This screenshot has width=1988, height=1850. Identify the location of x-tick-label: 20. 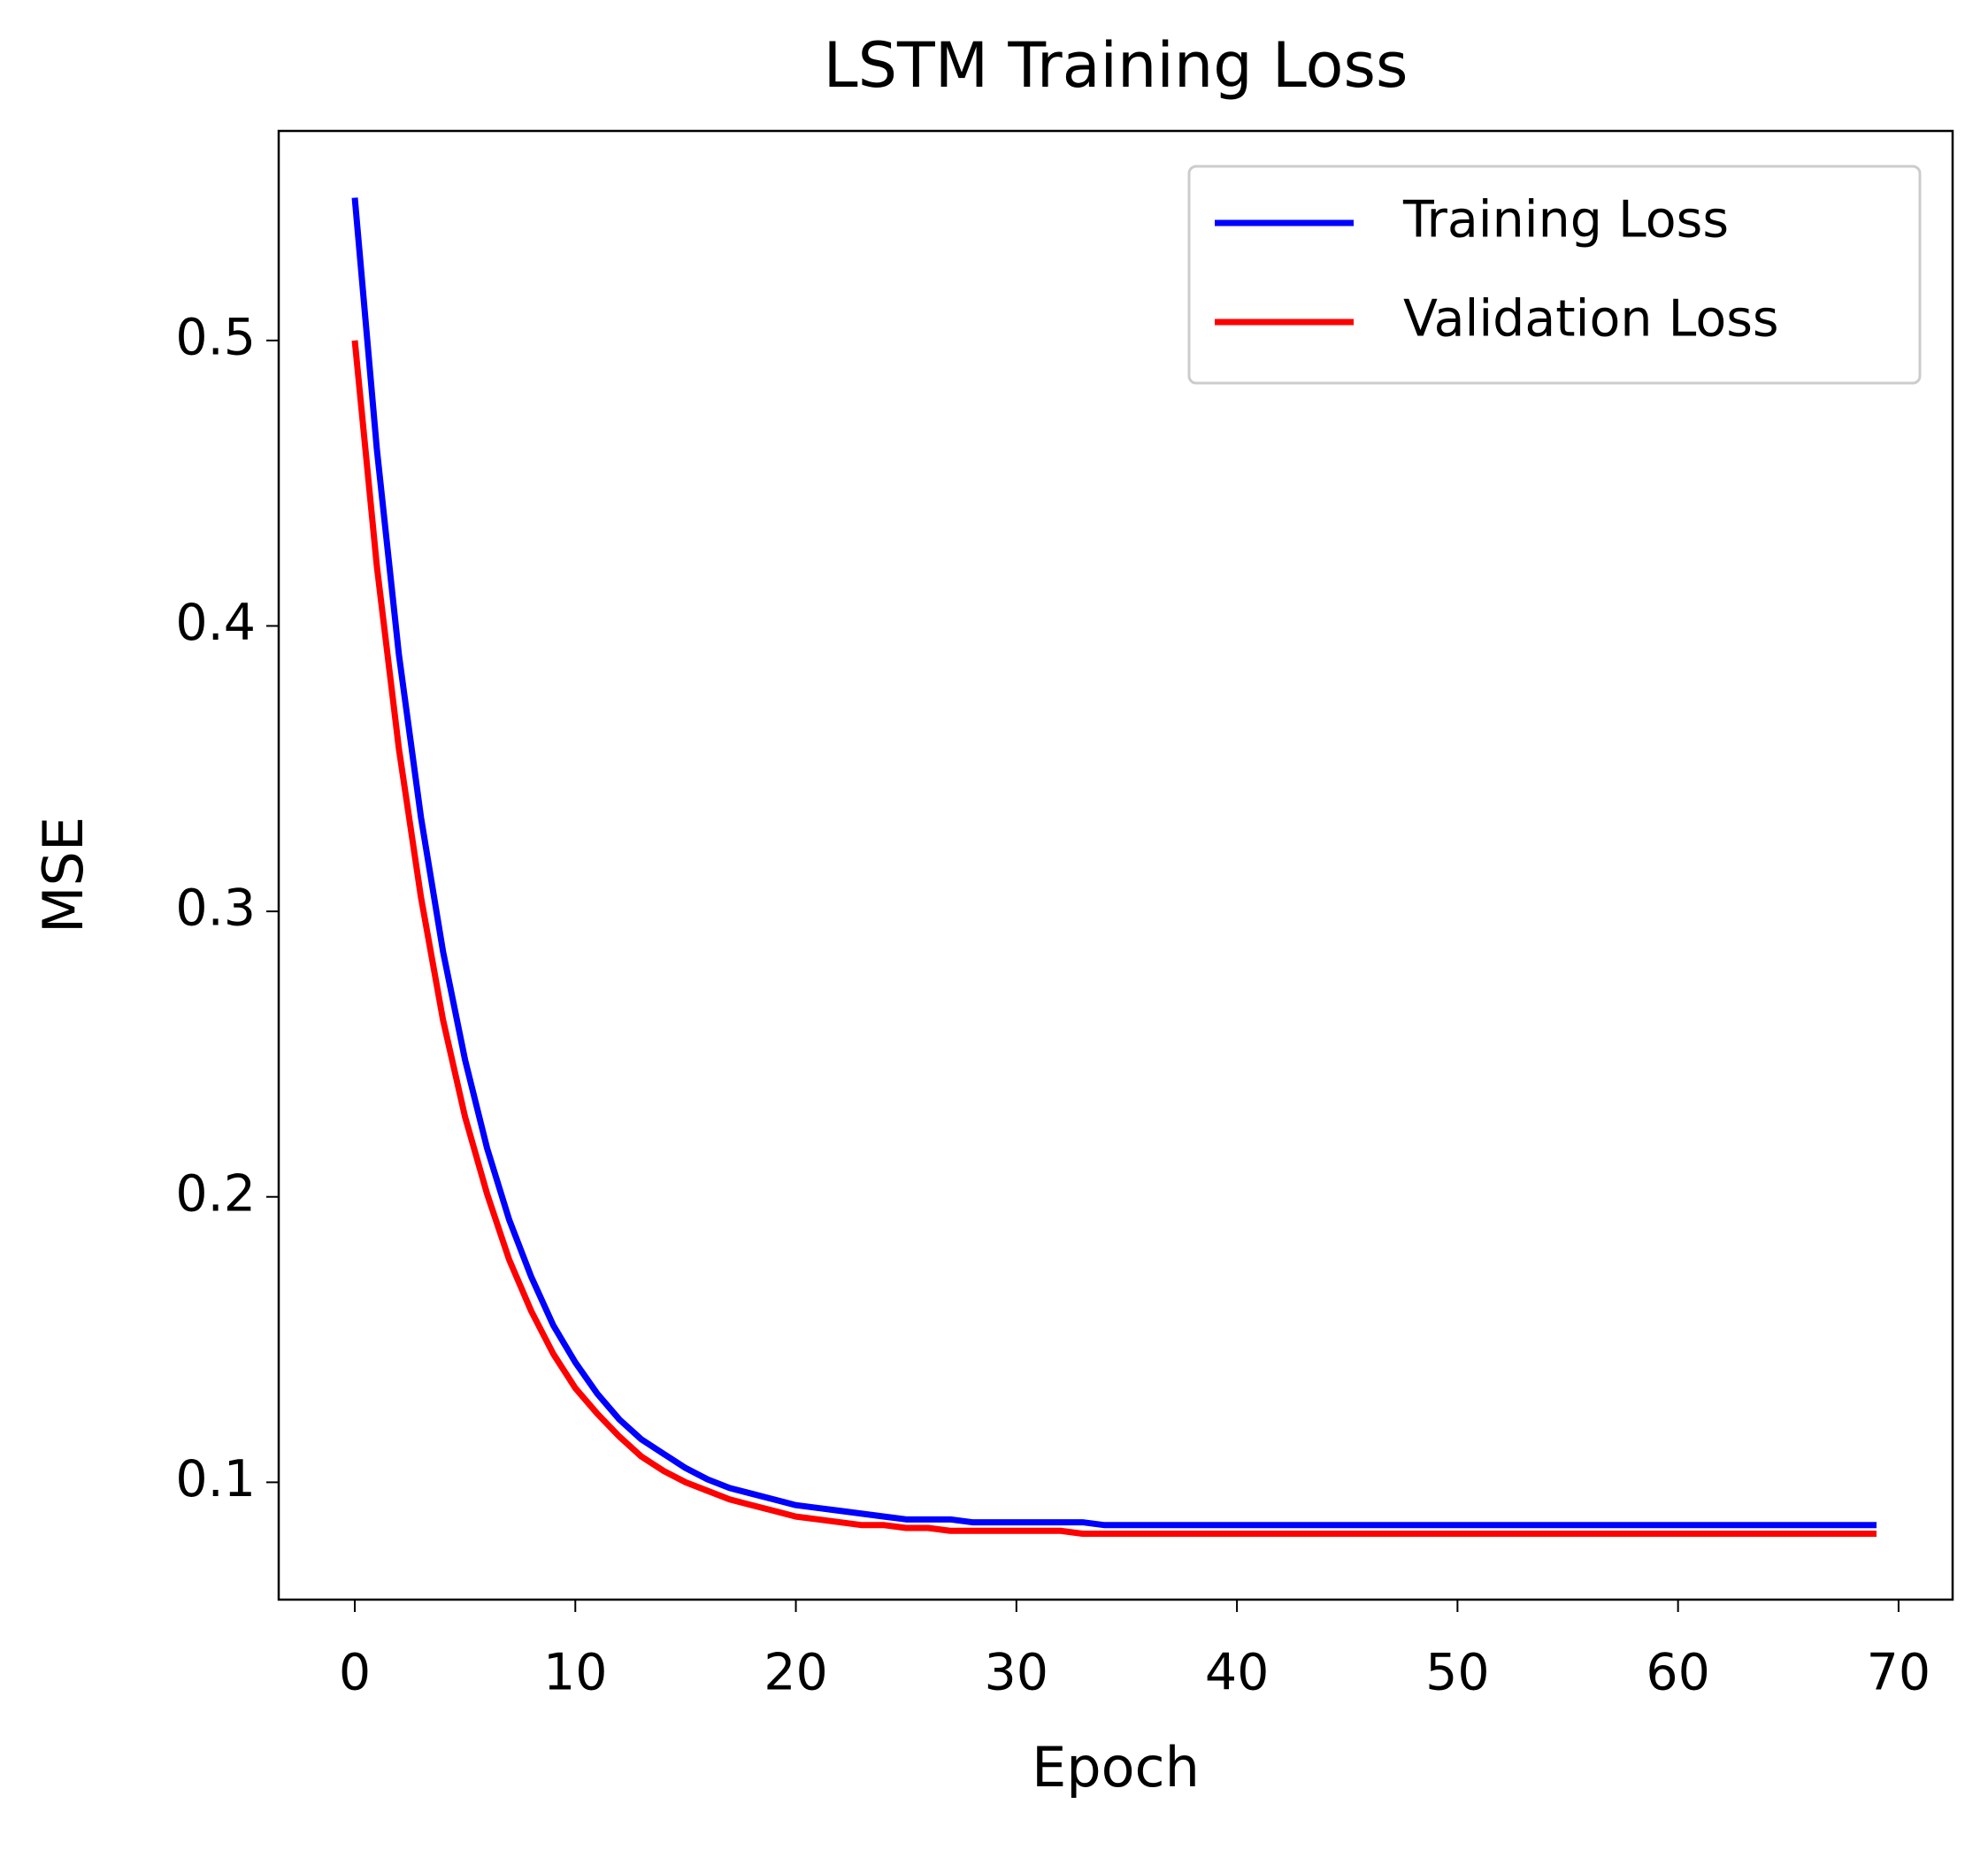
(796, 1673).